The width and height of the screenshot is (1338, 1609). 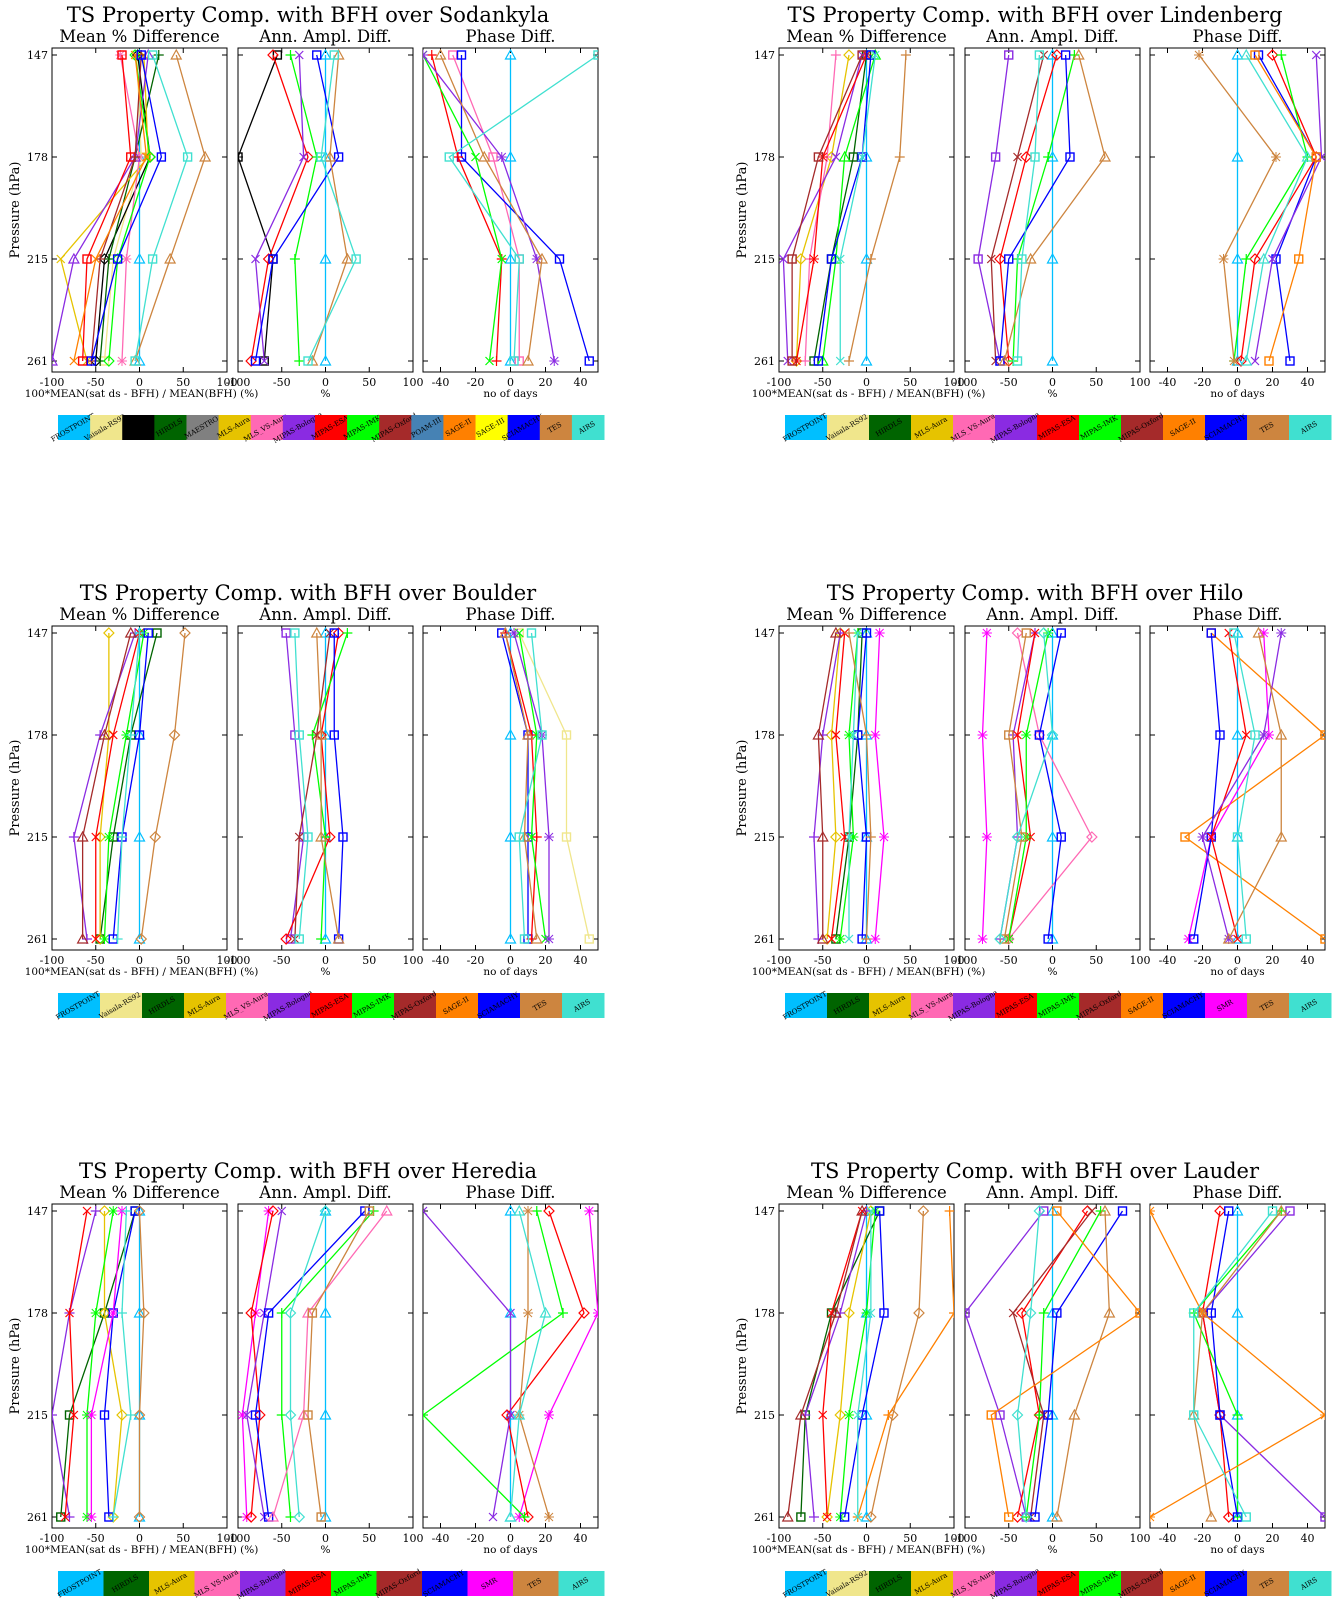 What do you see at coordinates (37, 939) in the screenshot?
I see `y-tick-label: 261` at bounding box center [37, 939].